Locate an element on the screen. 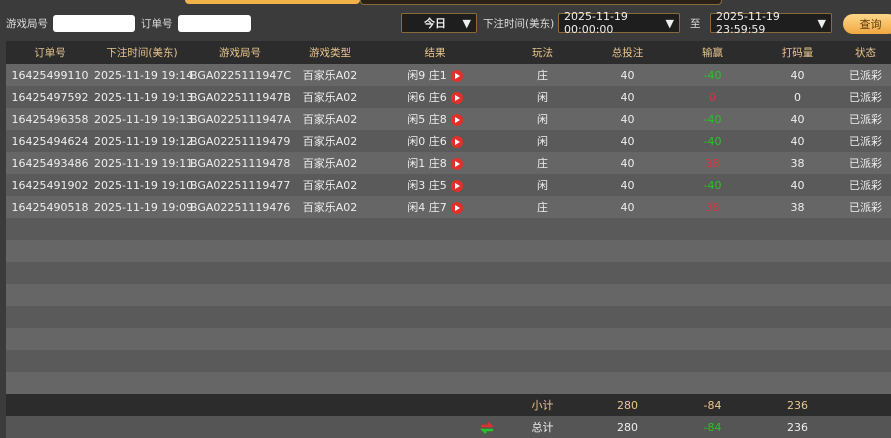 The width and height of the screenshot is (891, 438). game-round: BGA0225111947B is located at coordinates (240, 97).